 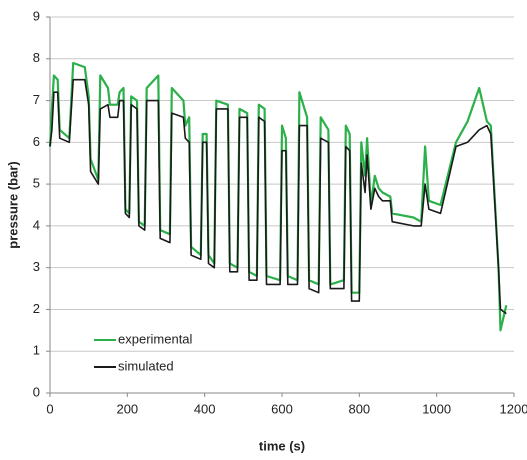 What do you see at coordinates (36, 15) in the screenshot?
I see `y-tick-label: 9` at bounding box center [36, 15].